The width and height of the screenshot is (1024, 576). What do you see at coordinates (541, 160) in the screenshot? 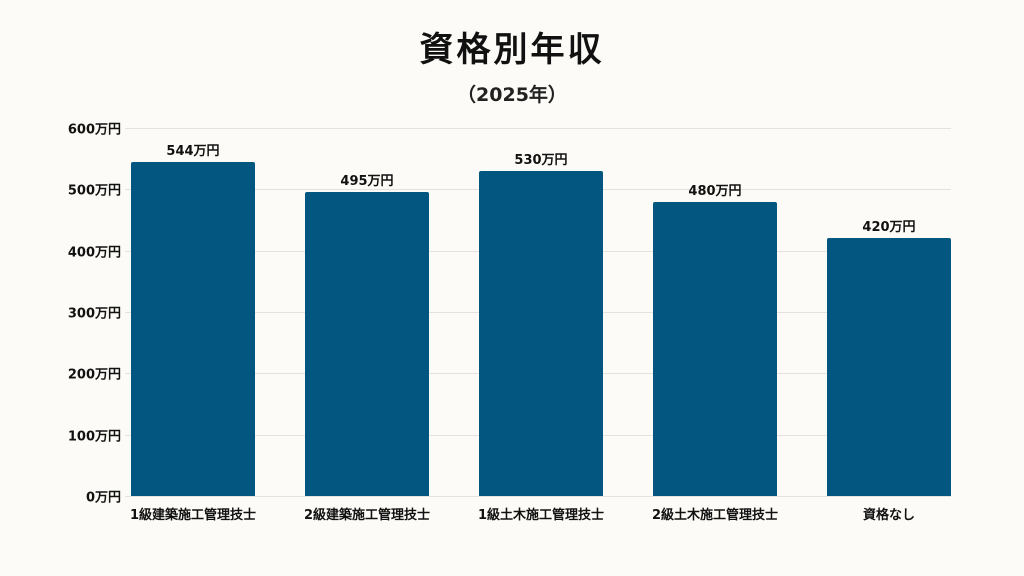
I see `bar-value-label: 530万円` at bounding box center [541, 160].